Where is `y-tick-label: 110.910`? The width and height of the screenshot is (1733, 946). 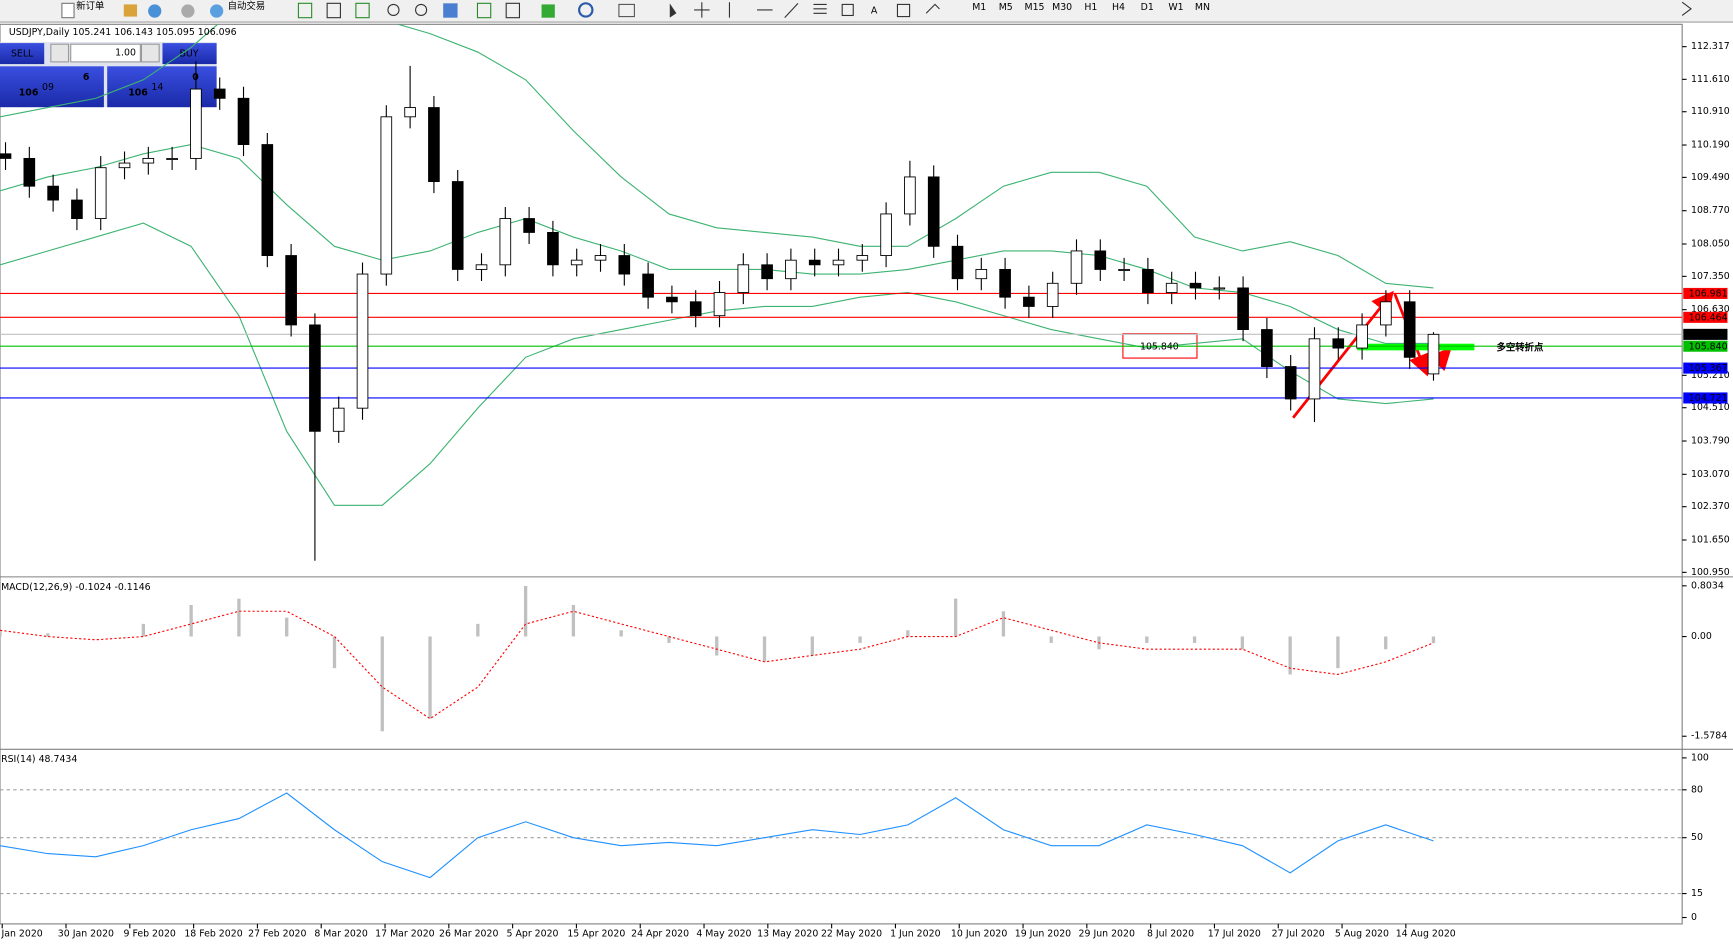
y-tick-label: 110.910 is located at coordinates (1710, 111).